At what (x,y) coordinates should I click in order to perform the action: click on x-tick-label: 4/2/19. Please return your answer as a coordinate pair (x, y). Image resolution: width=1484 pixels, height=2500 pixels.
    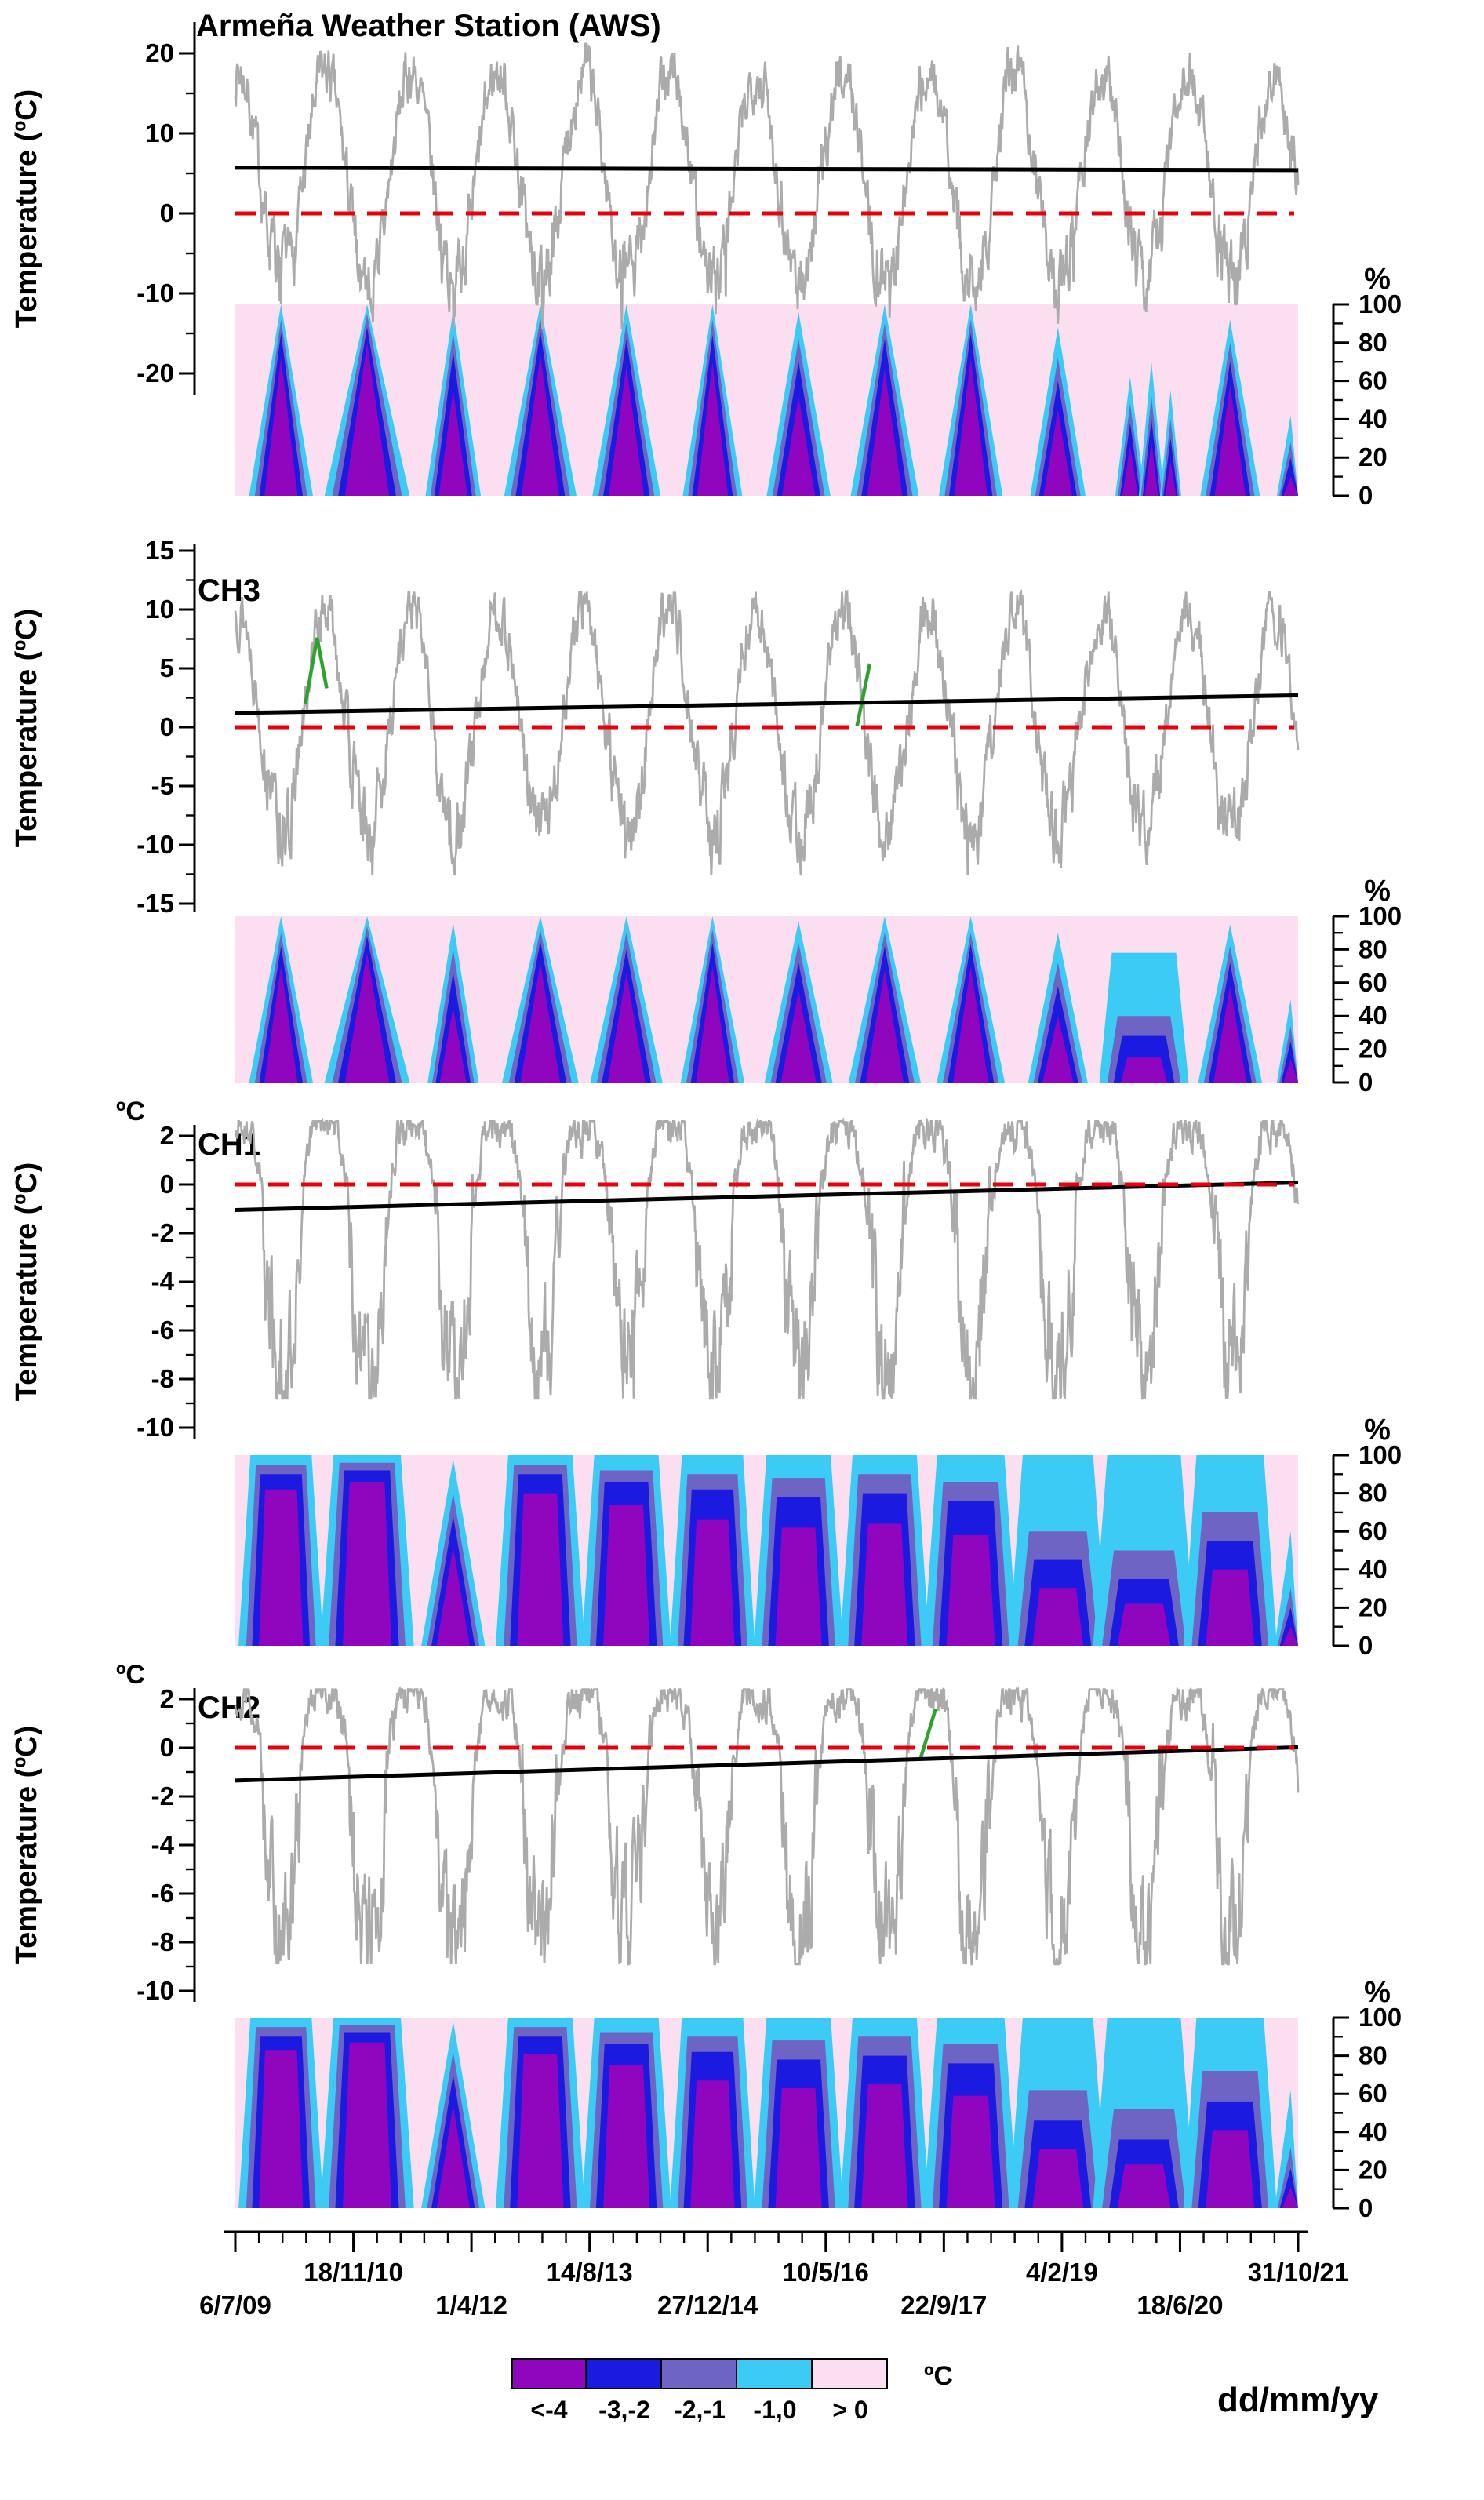
    Looking at the image, I should click on (1062, 2272).